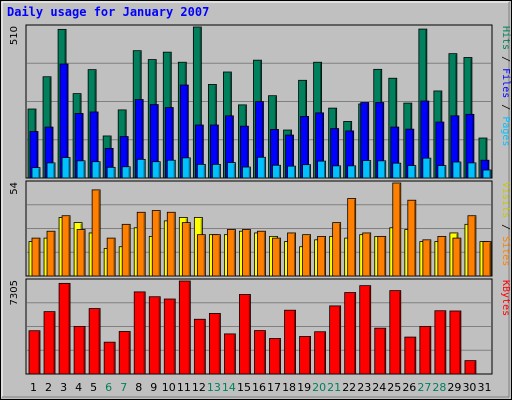 The height and width of the screenshot is (400, 512). I want to click on bar-pages-day-8-shade, so click(144, 169).